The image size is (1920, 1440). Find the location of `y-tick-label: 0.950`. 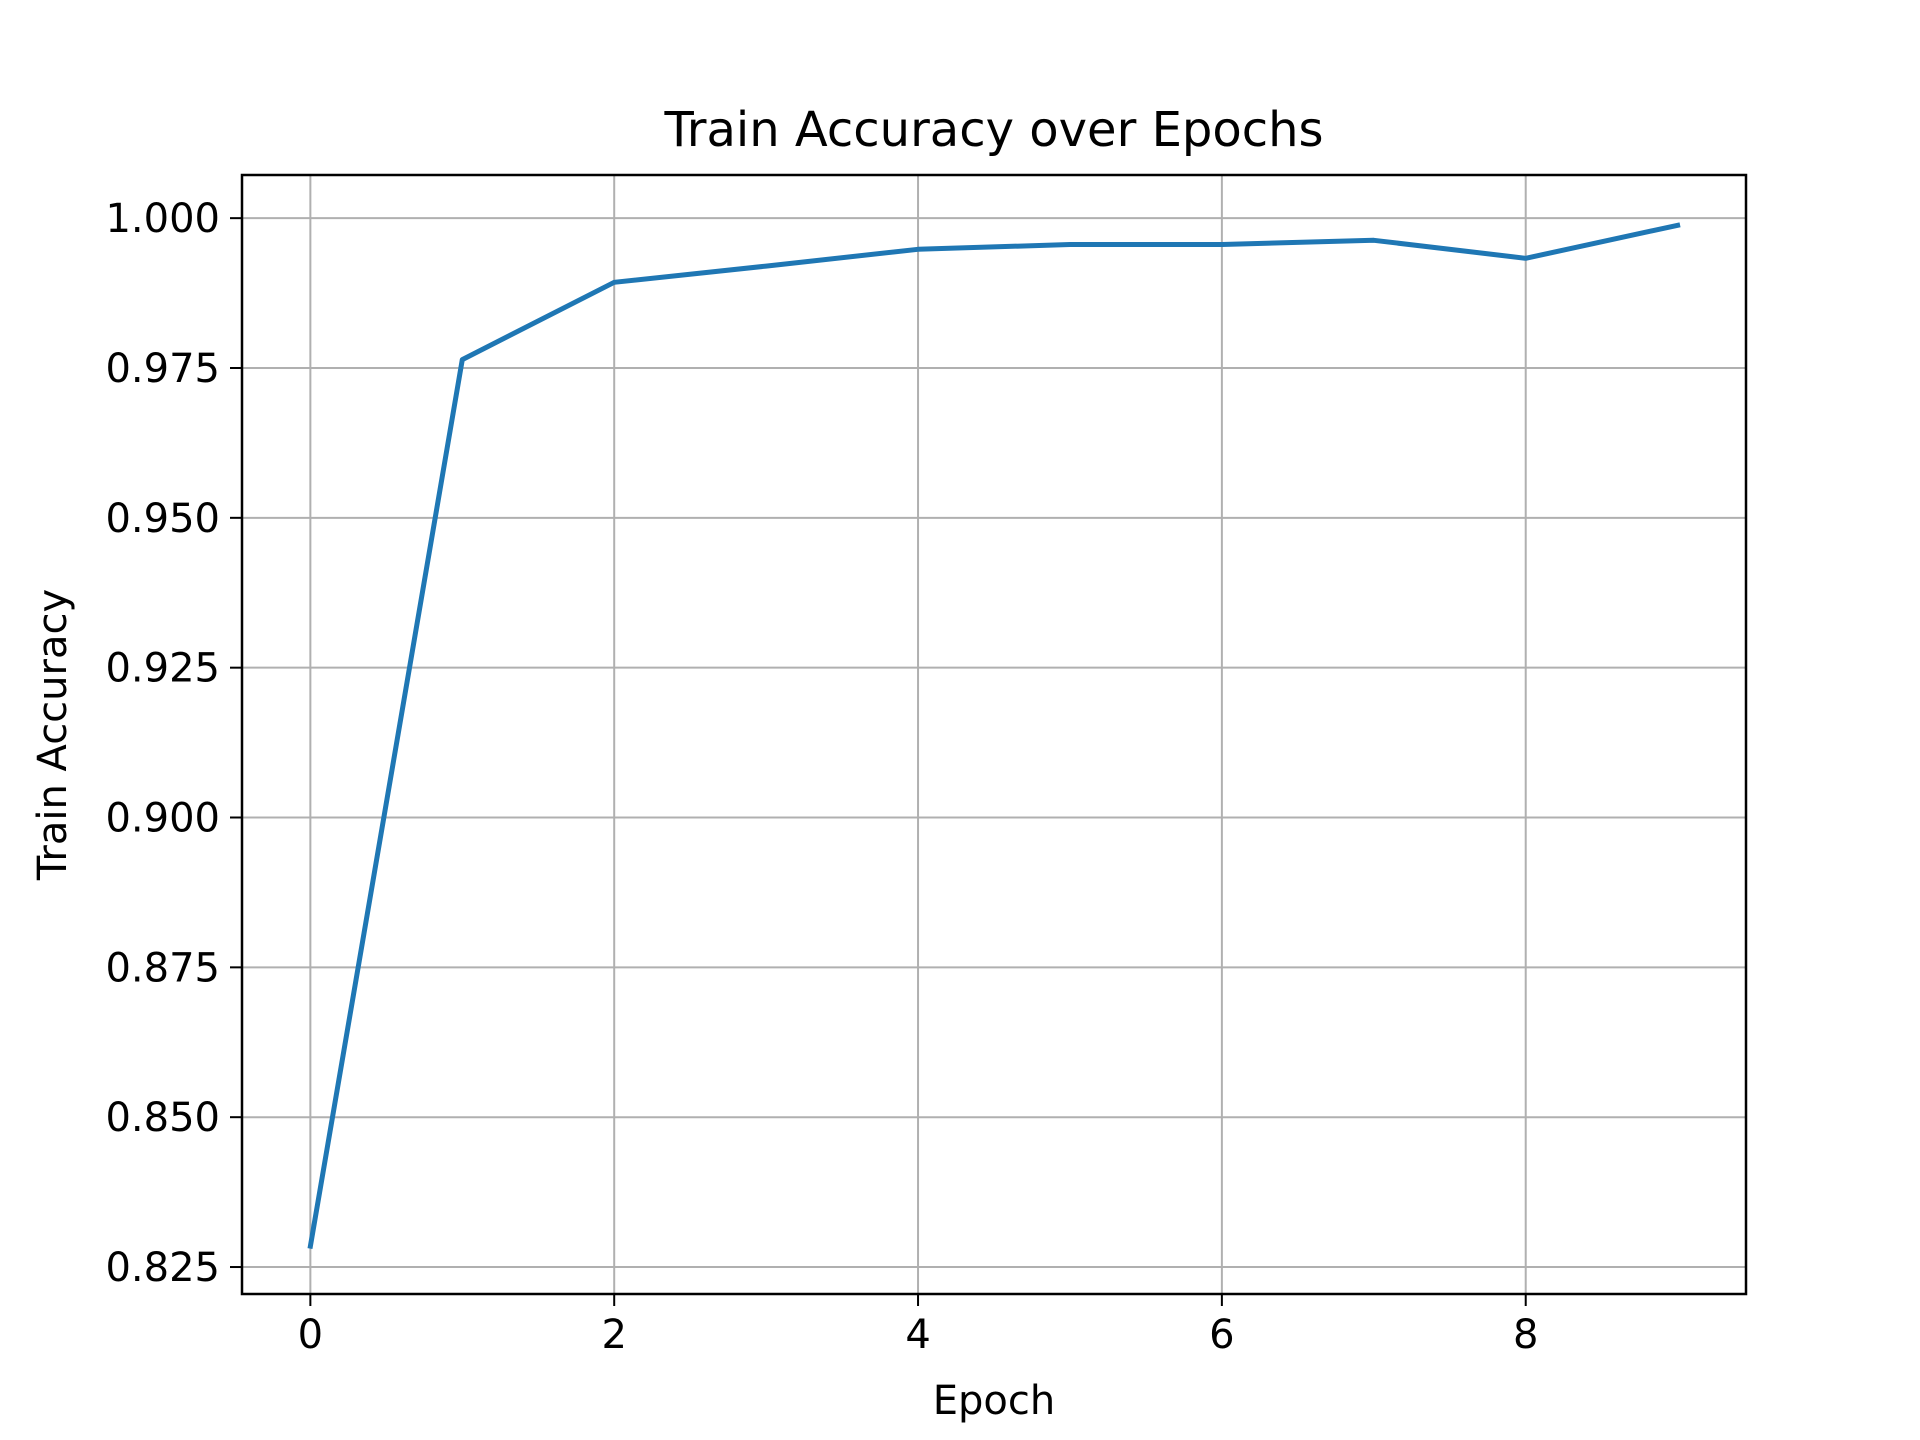

y-tick-label: 0.950 is located at coordinates (162, 519).